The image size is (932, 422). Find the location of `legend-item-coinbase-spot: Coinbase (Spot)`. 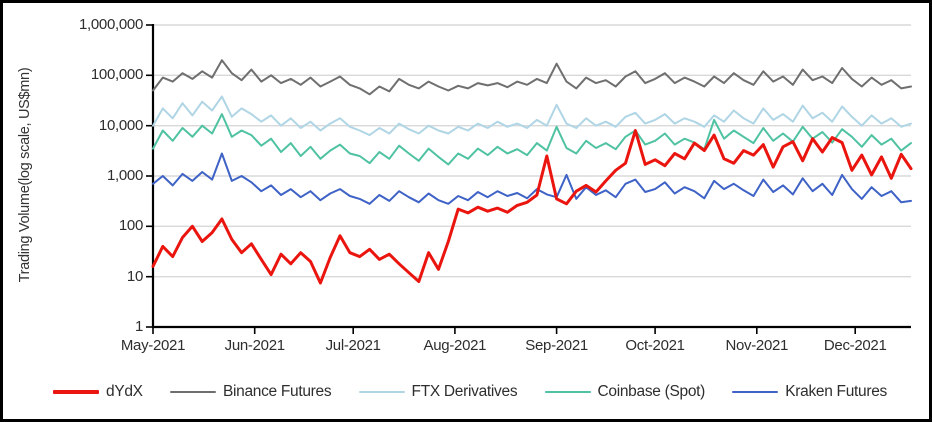

legend-item-coinbase-spot: Coinbase (Spot) is located at coordinates (625, 392).